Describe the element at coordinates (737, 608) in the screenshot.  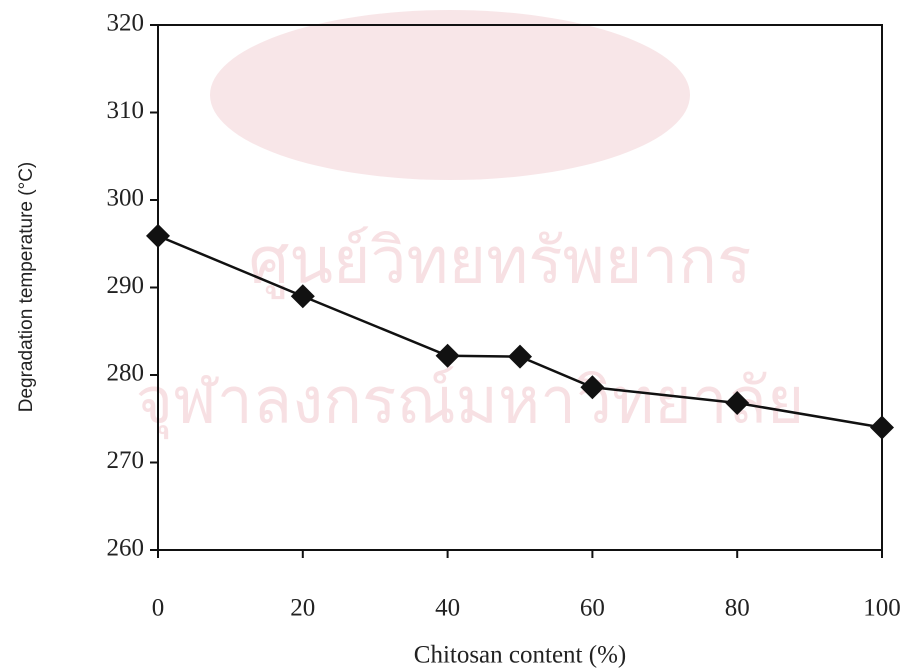
I see `x-tick-label: 80` at that location.